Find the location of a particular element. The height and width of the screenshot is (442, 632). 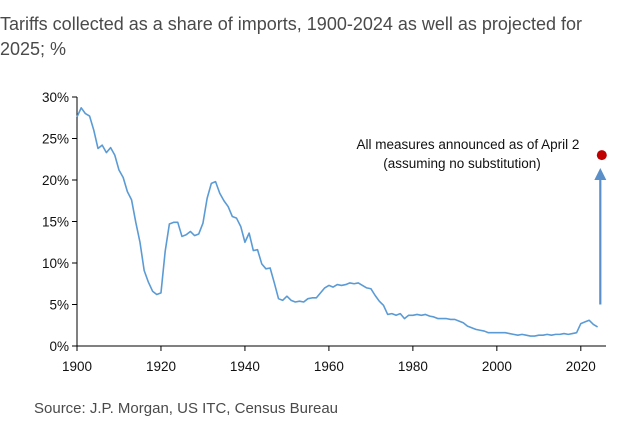

y-axis: 0% 5% 10% 15% 20% 25% 30% is located at coordinates (60, 222).